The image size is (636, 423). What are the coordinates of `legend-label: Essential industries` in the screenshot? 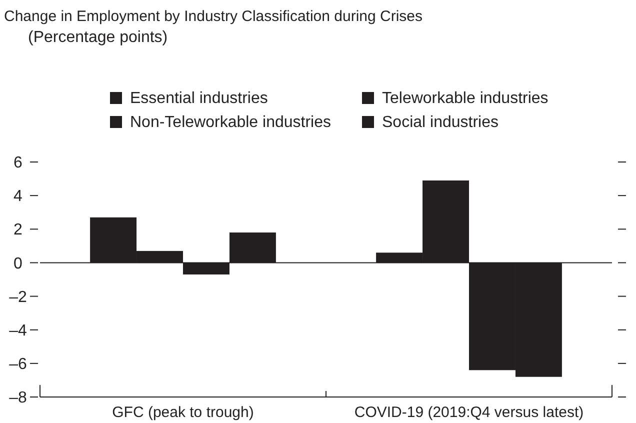 It's located at (199, 98).